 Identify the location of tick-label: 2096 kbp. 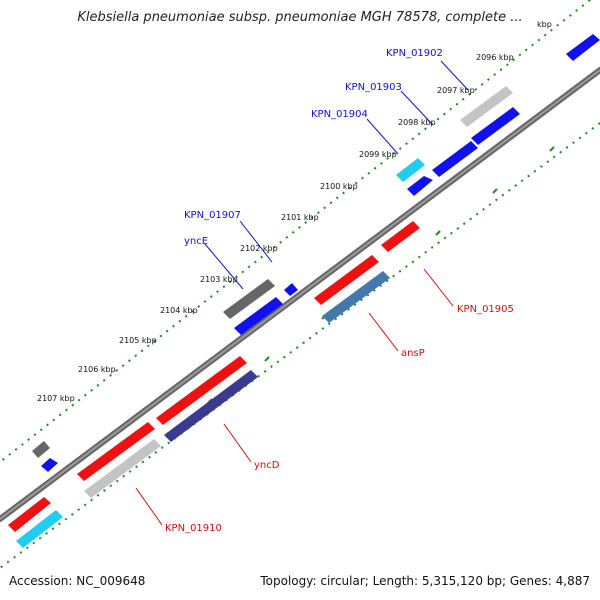
(495, 57).